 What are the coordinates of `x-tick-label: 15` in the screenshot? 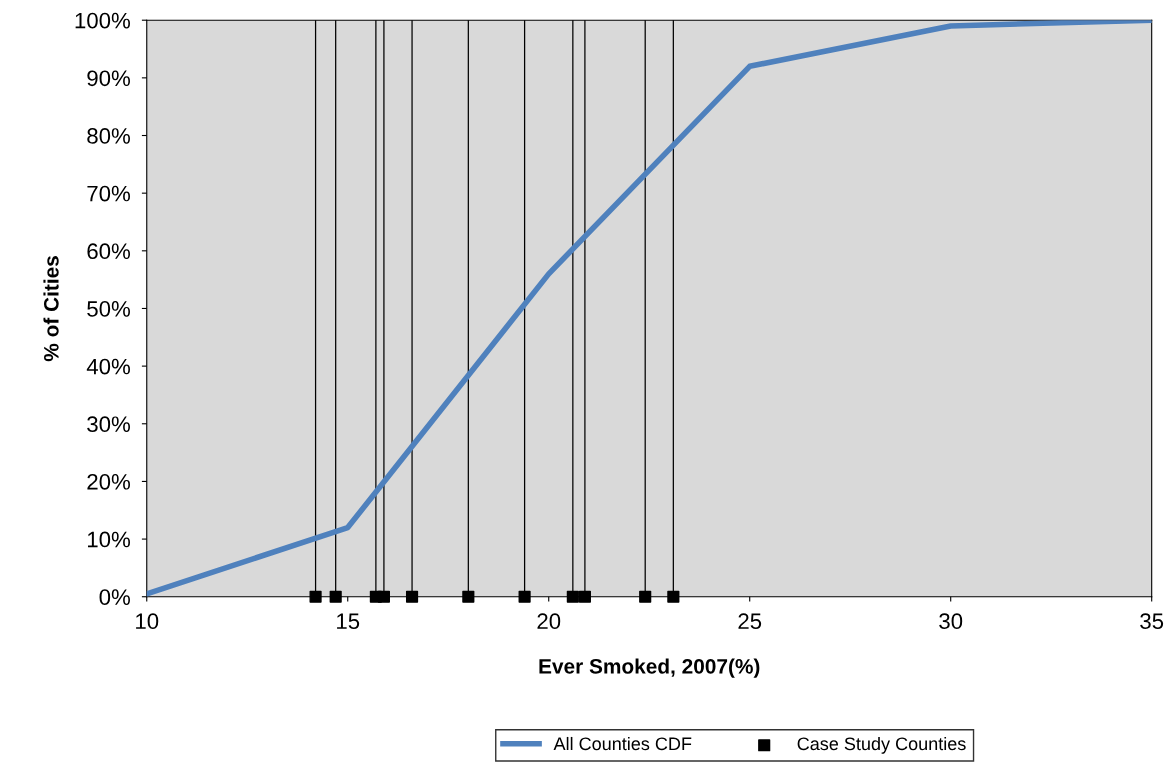 It's located at (348, 621).